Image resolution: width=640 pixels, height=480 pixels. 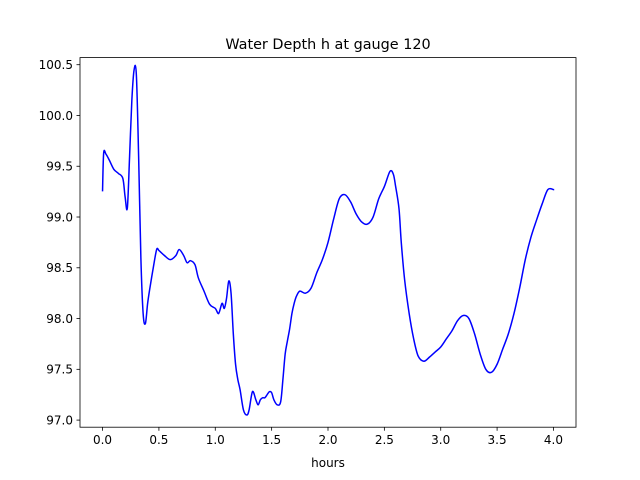 I want to click on y-tick-label: 98.5, so click(x=59, y=268).